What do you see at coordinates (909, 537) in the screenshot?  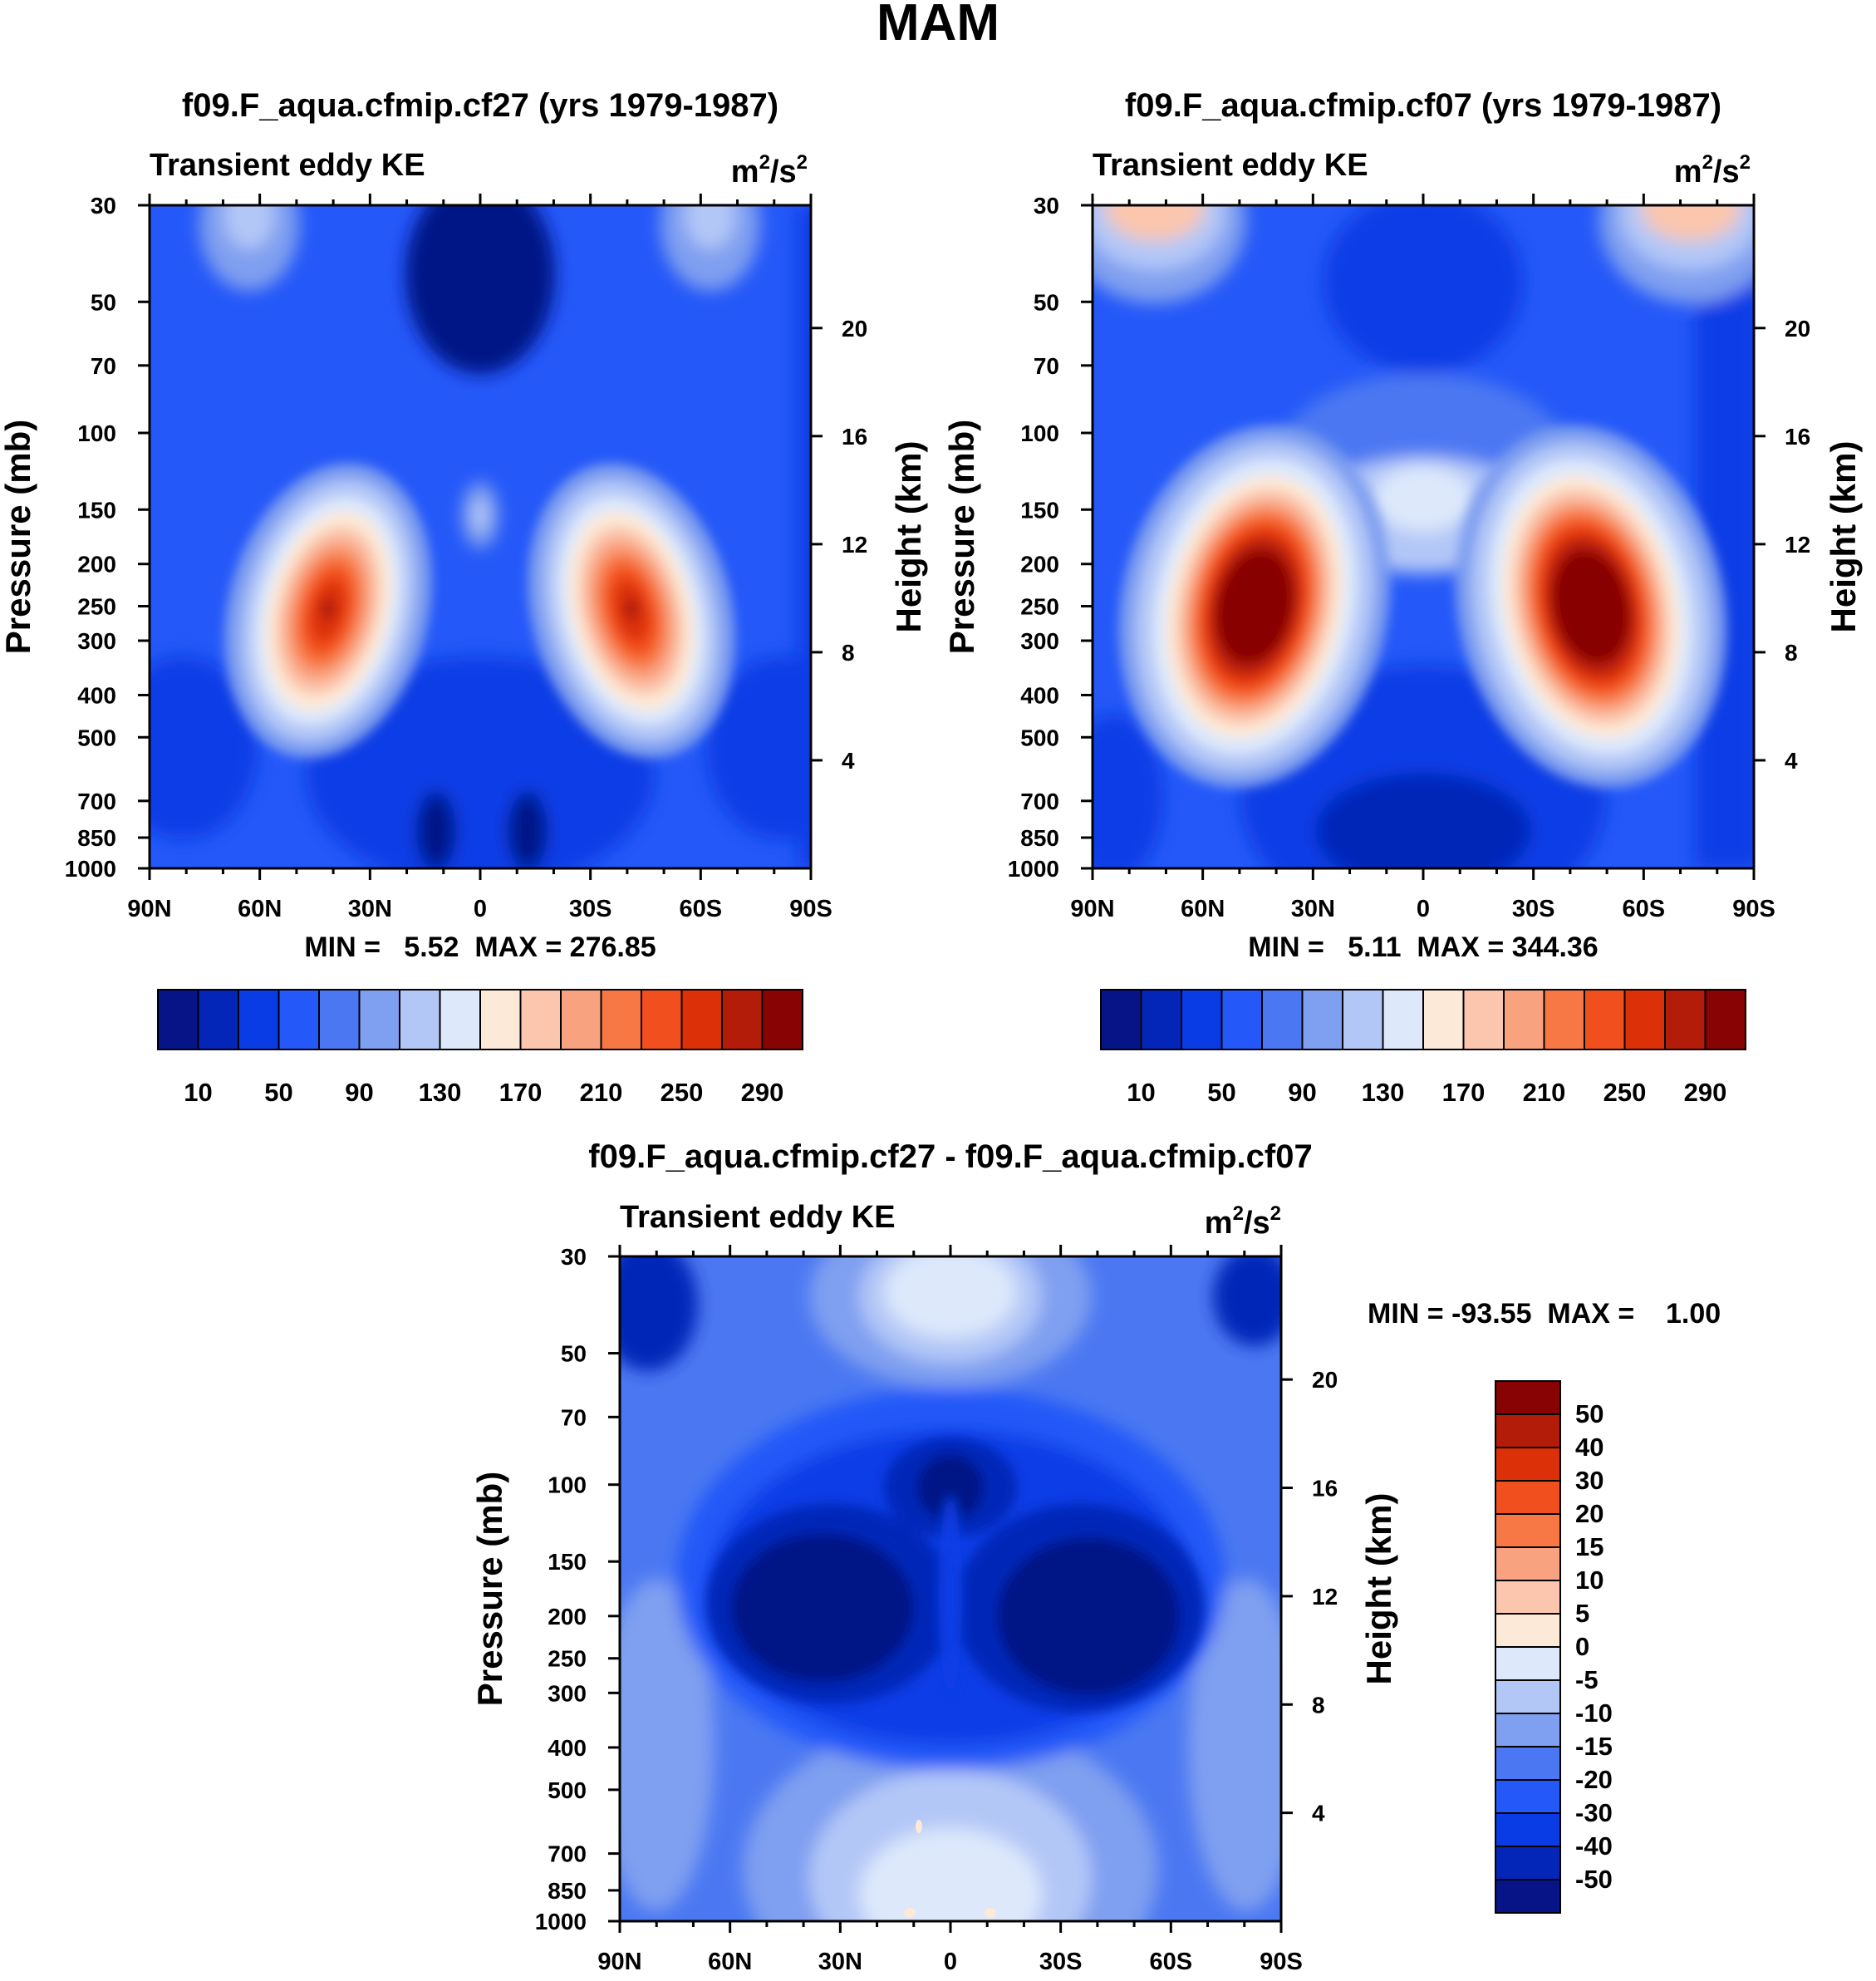 I see `panel1-y2label: Height (km)` at bounding box center [909, 537].